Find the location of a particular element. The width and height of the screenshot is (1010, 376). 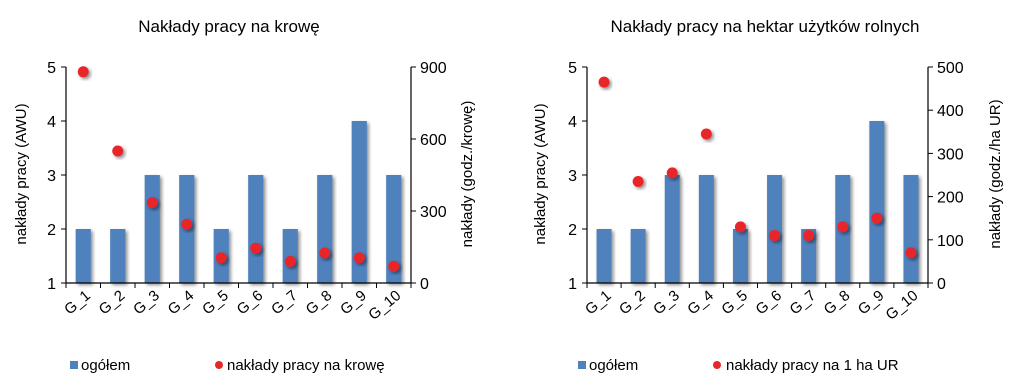

legend: ogółem nakłady pracy na 1 ha UR is located at coordinates (738, 365).